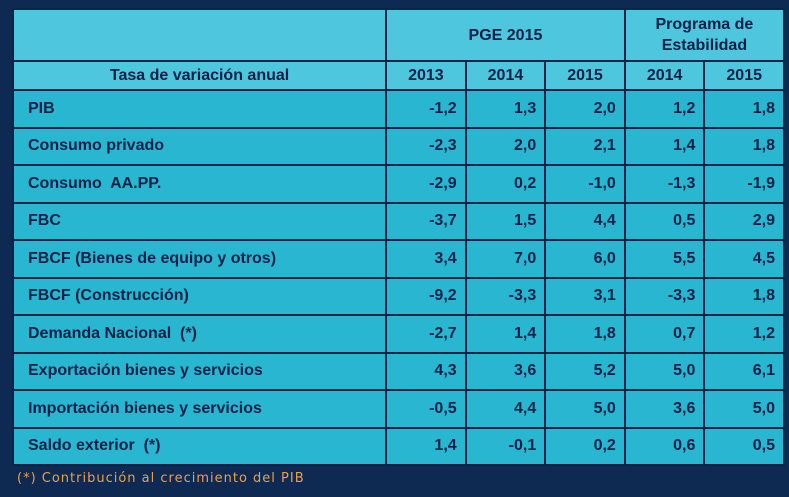 This screenshot has width=789, height=497. Describe the element at coordinates (426, 409) in the screenshot. I see `value-cell: -0,5` at that location.